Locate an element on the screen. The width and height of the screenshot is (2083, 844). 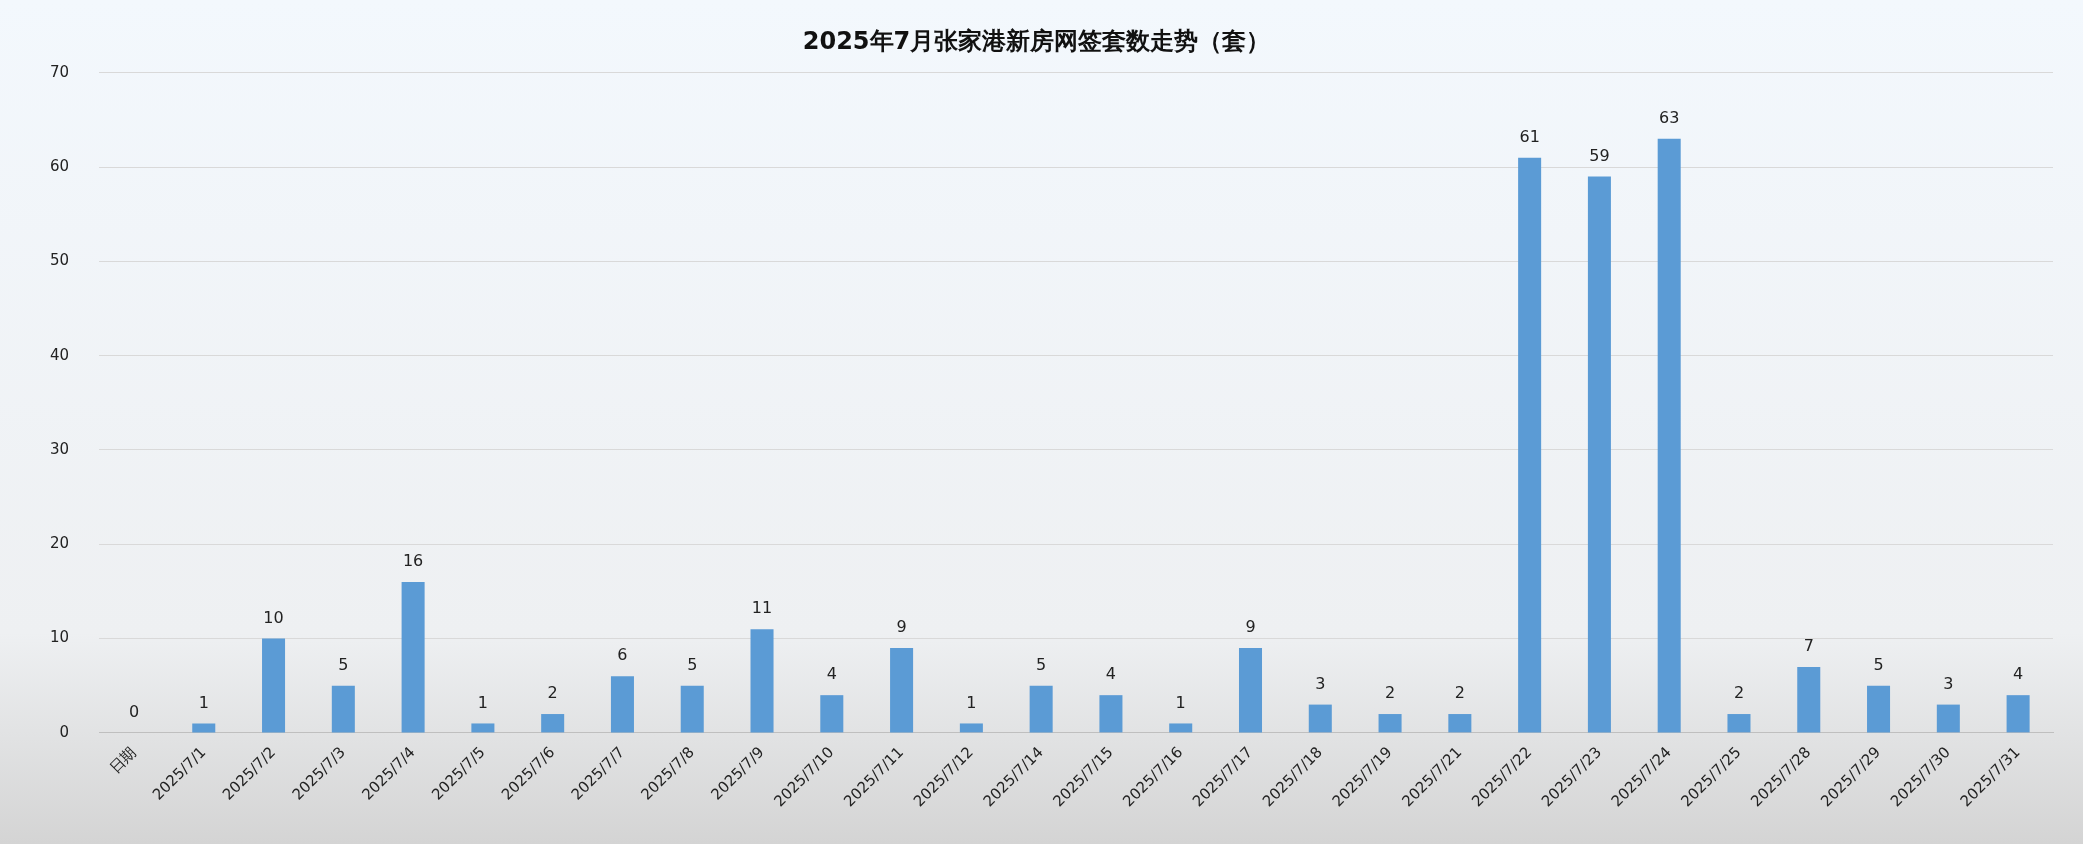
y-tick-label: 0 is located at coordinates (64, 731).